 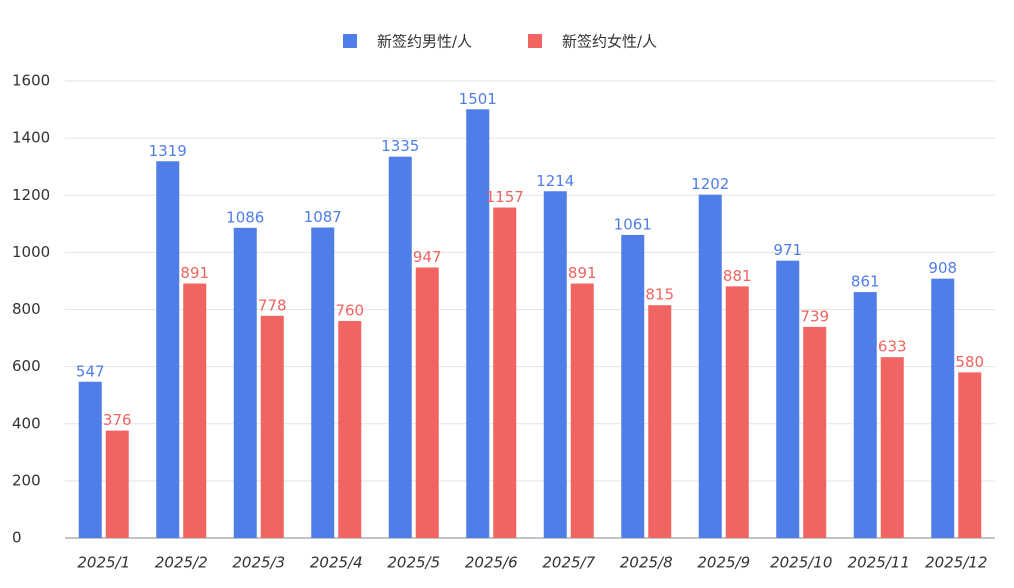 What do you see at coordinates (956, 563) in the screenshot?
I see `x-tick-label: 2025/12` at bounding box center [956, 563].